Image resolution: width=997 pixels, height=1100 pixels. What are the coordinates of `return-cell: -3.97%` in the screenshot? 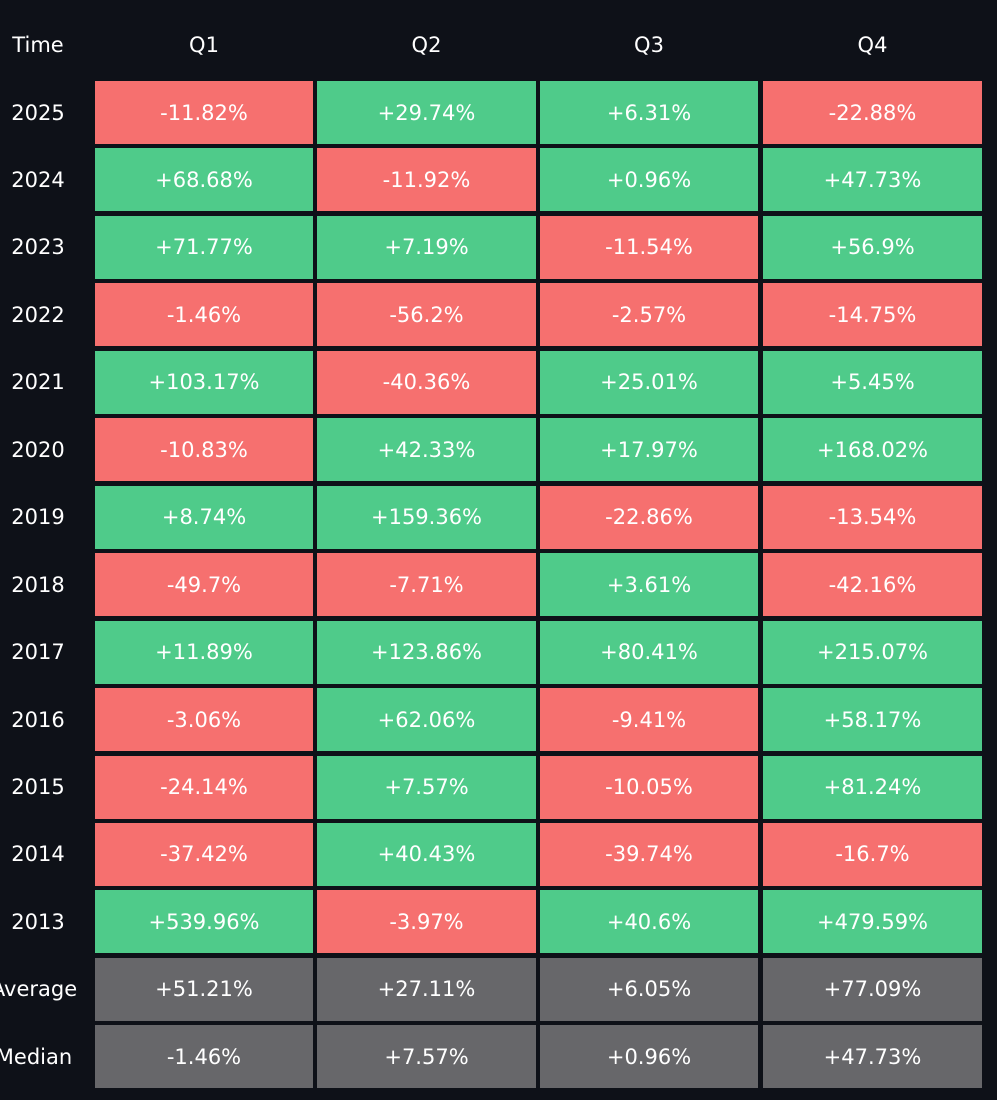 It's located at (426, 922).